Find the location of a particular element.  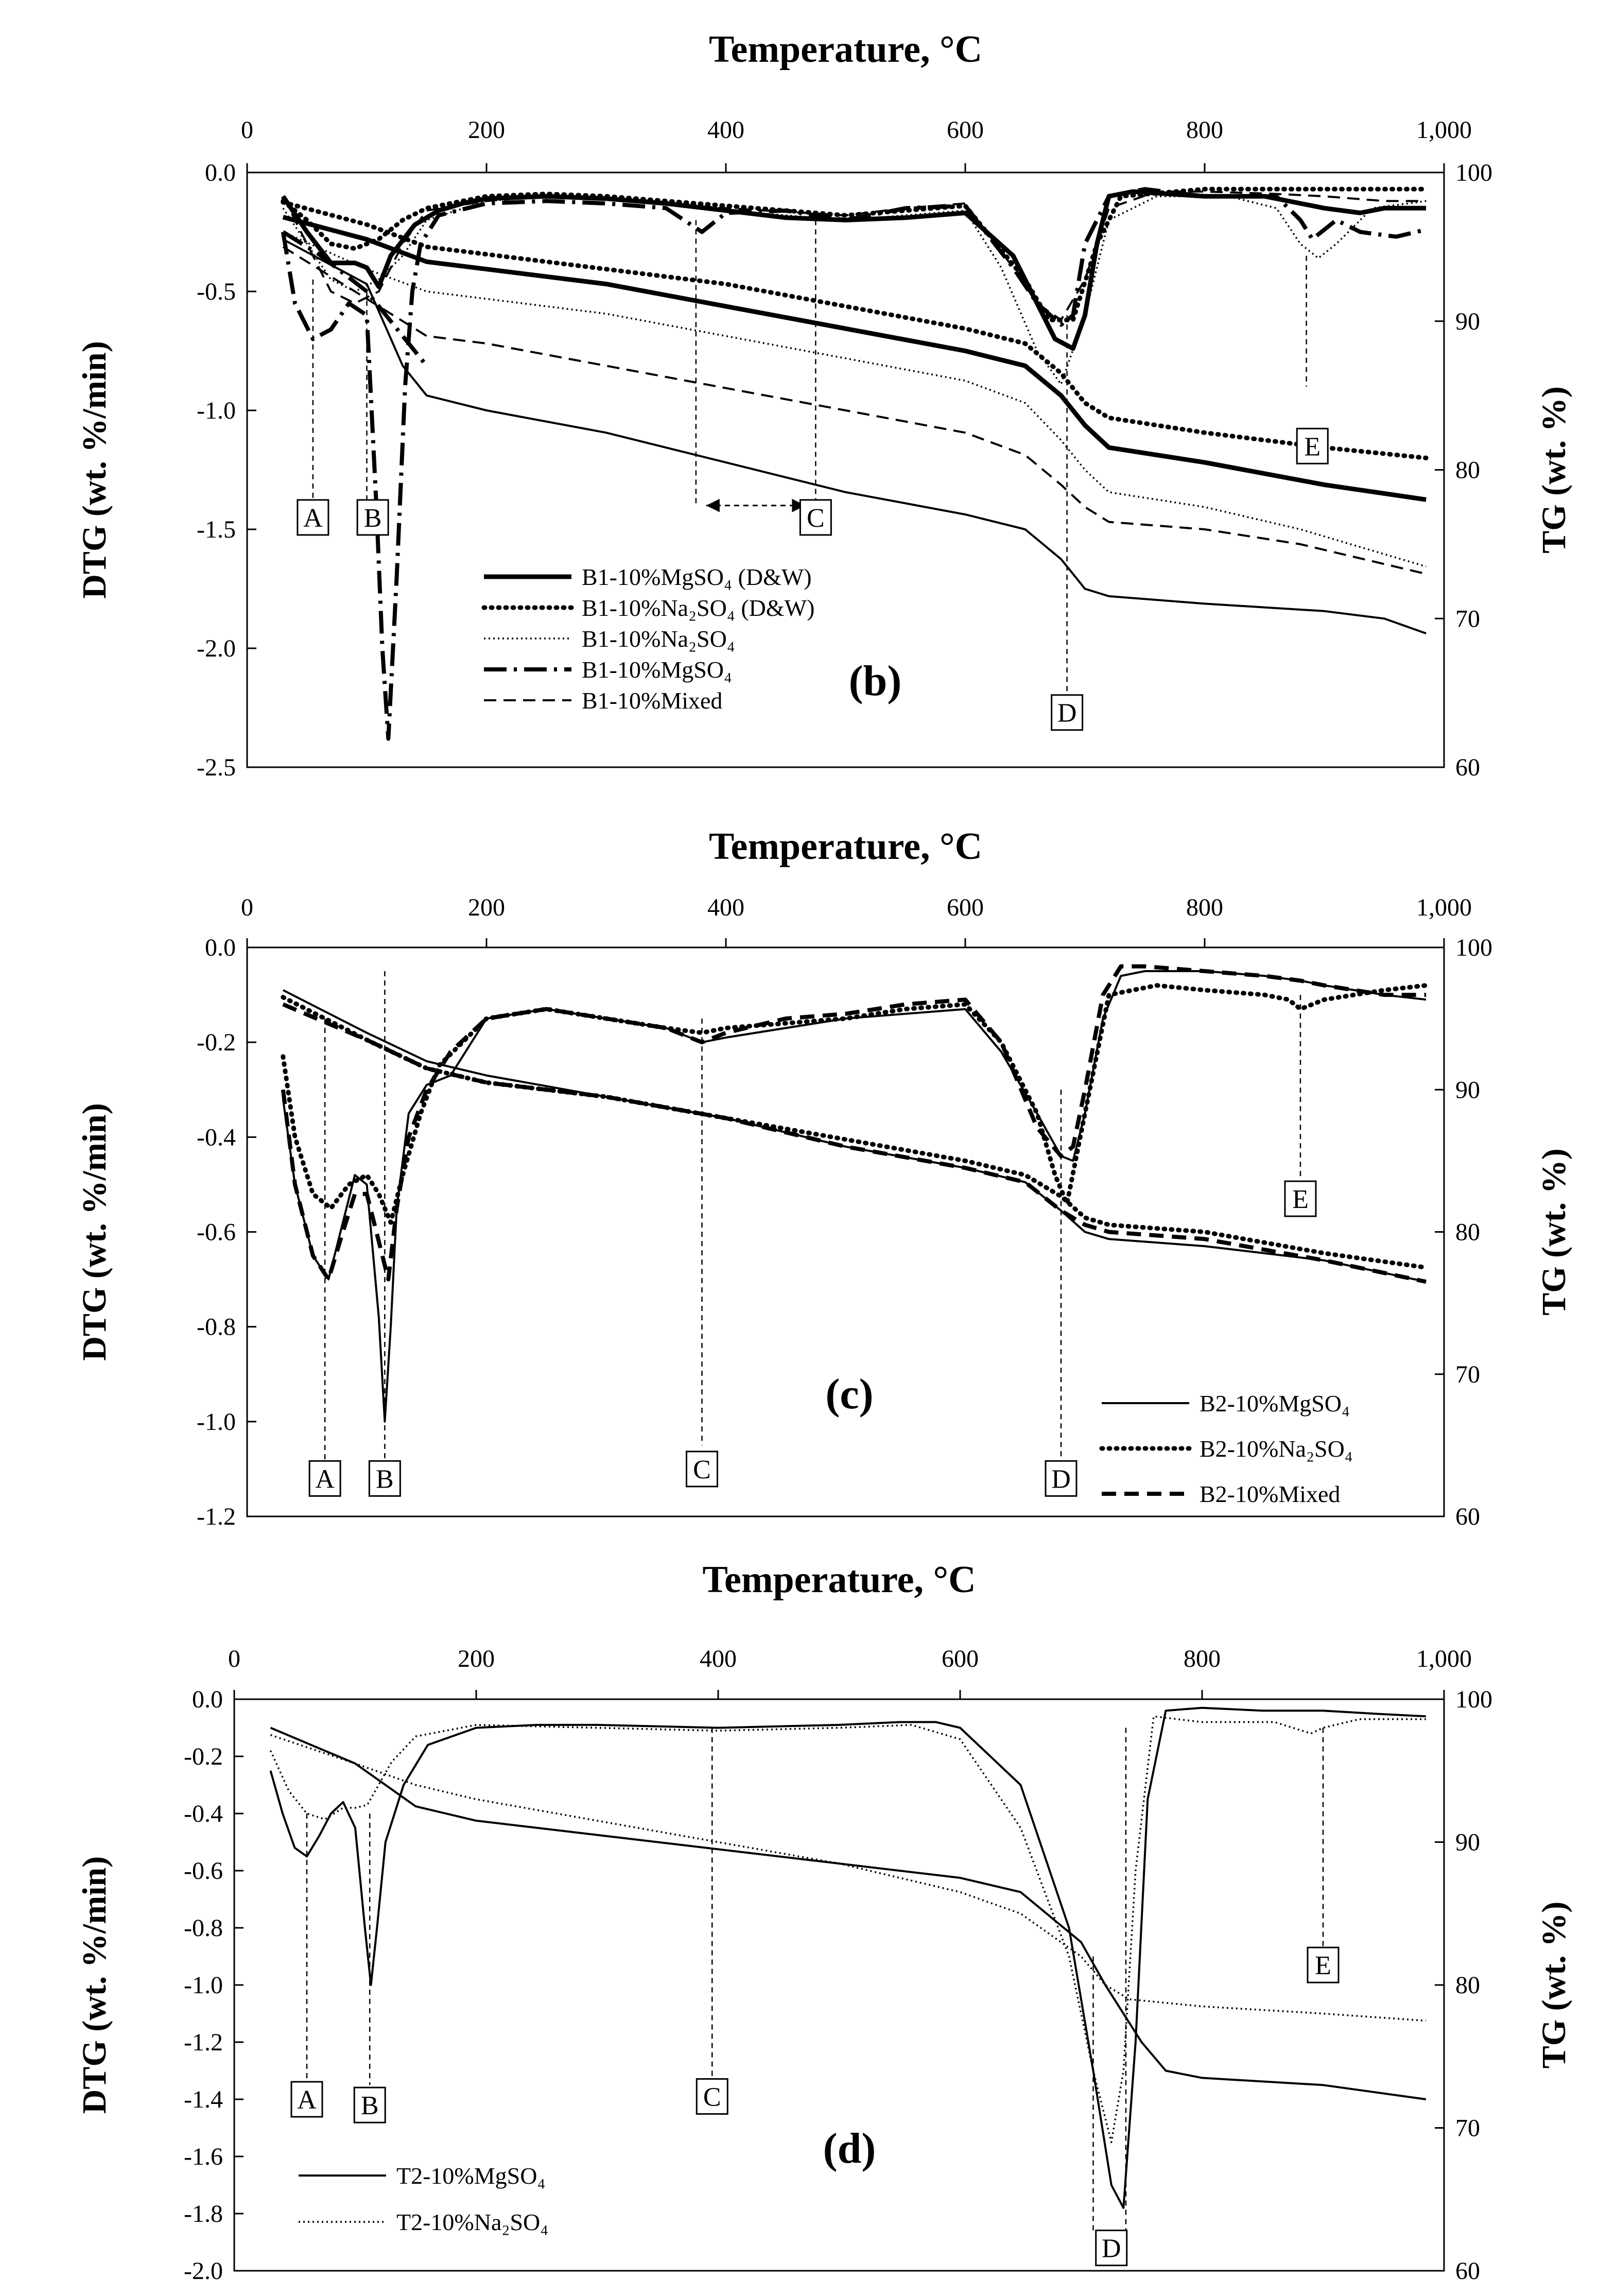

range-arrow-head-left is located at coordinates (713, 505).